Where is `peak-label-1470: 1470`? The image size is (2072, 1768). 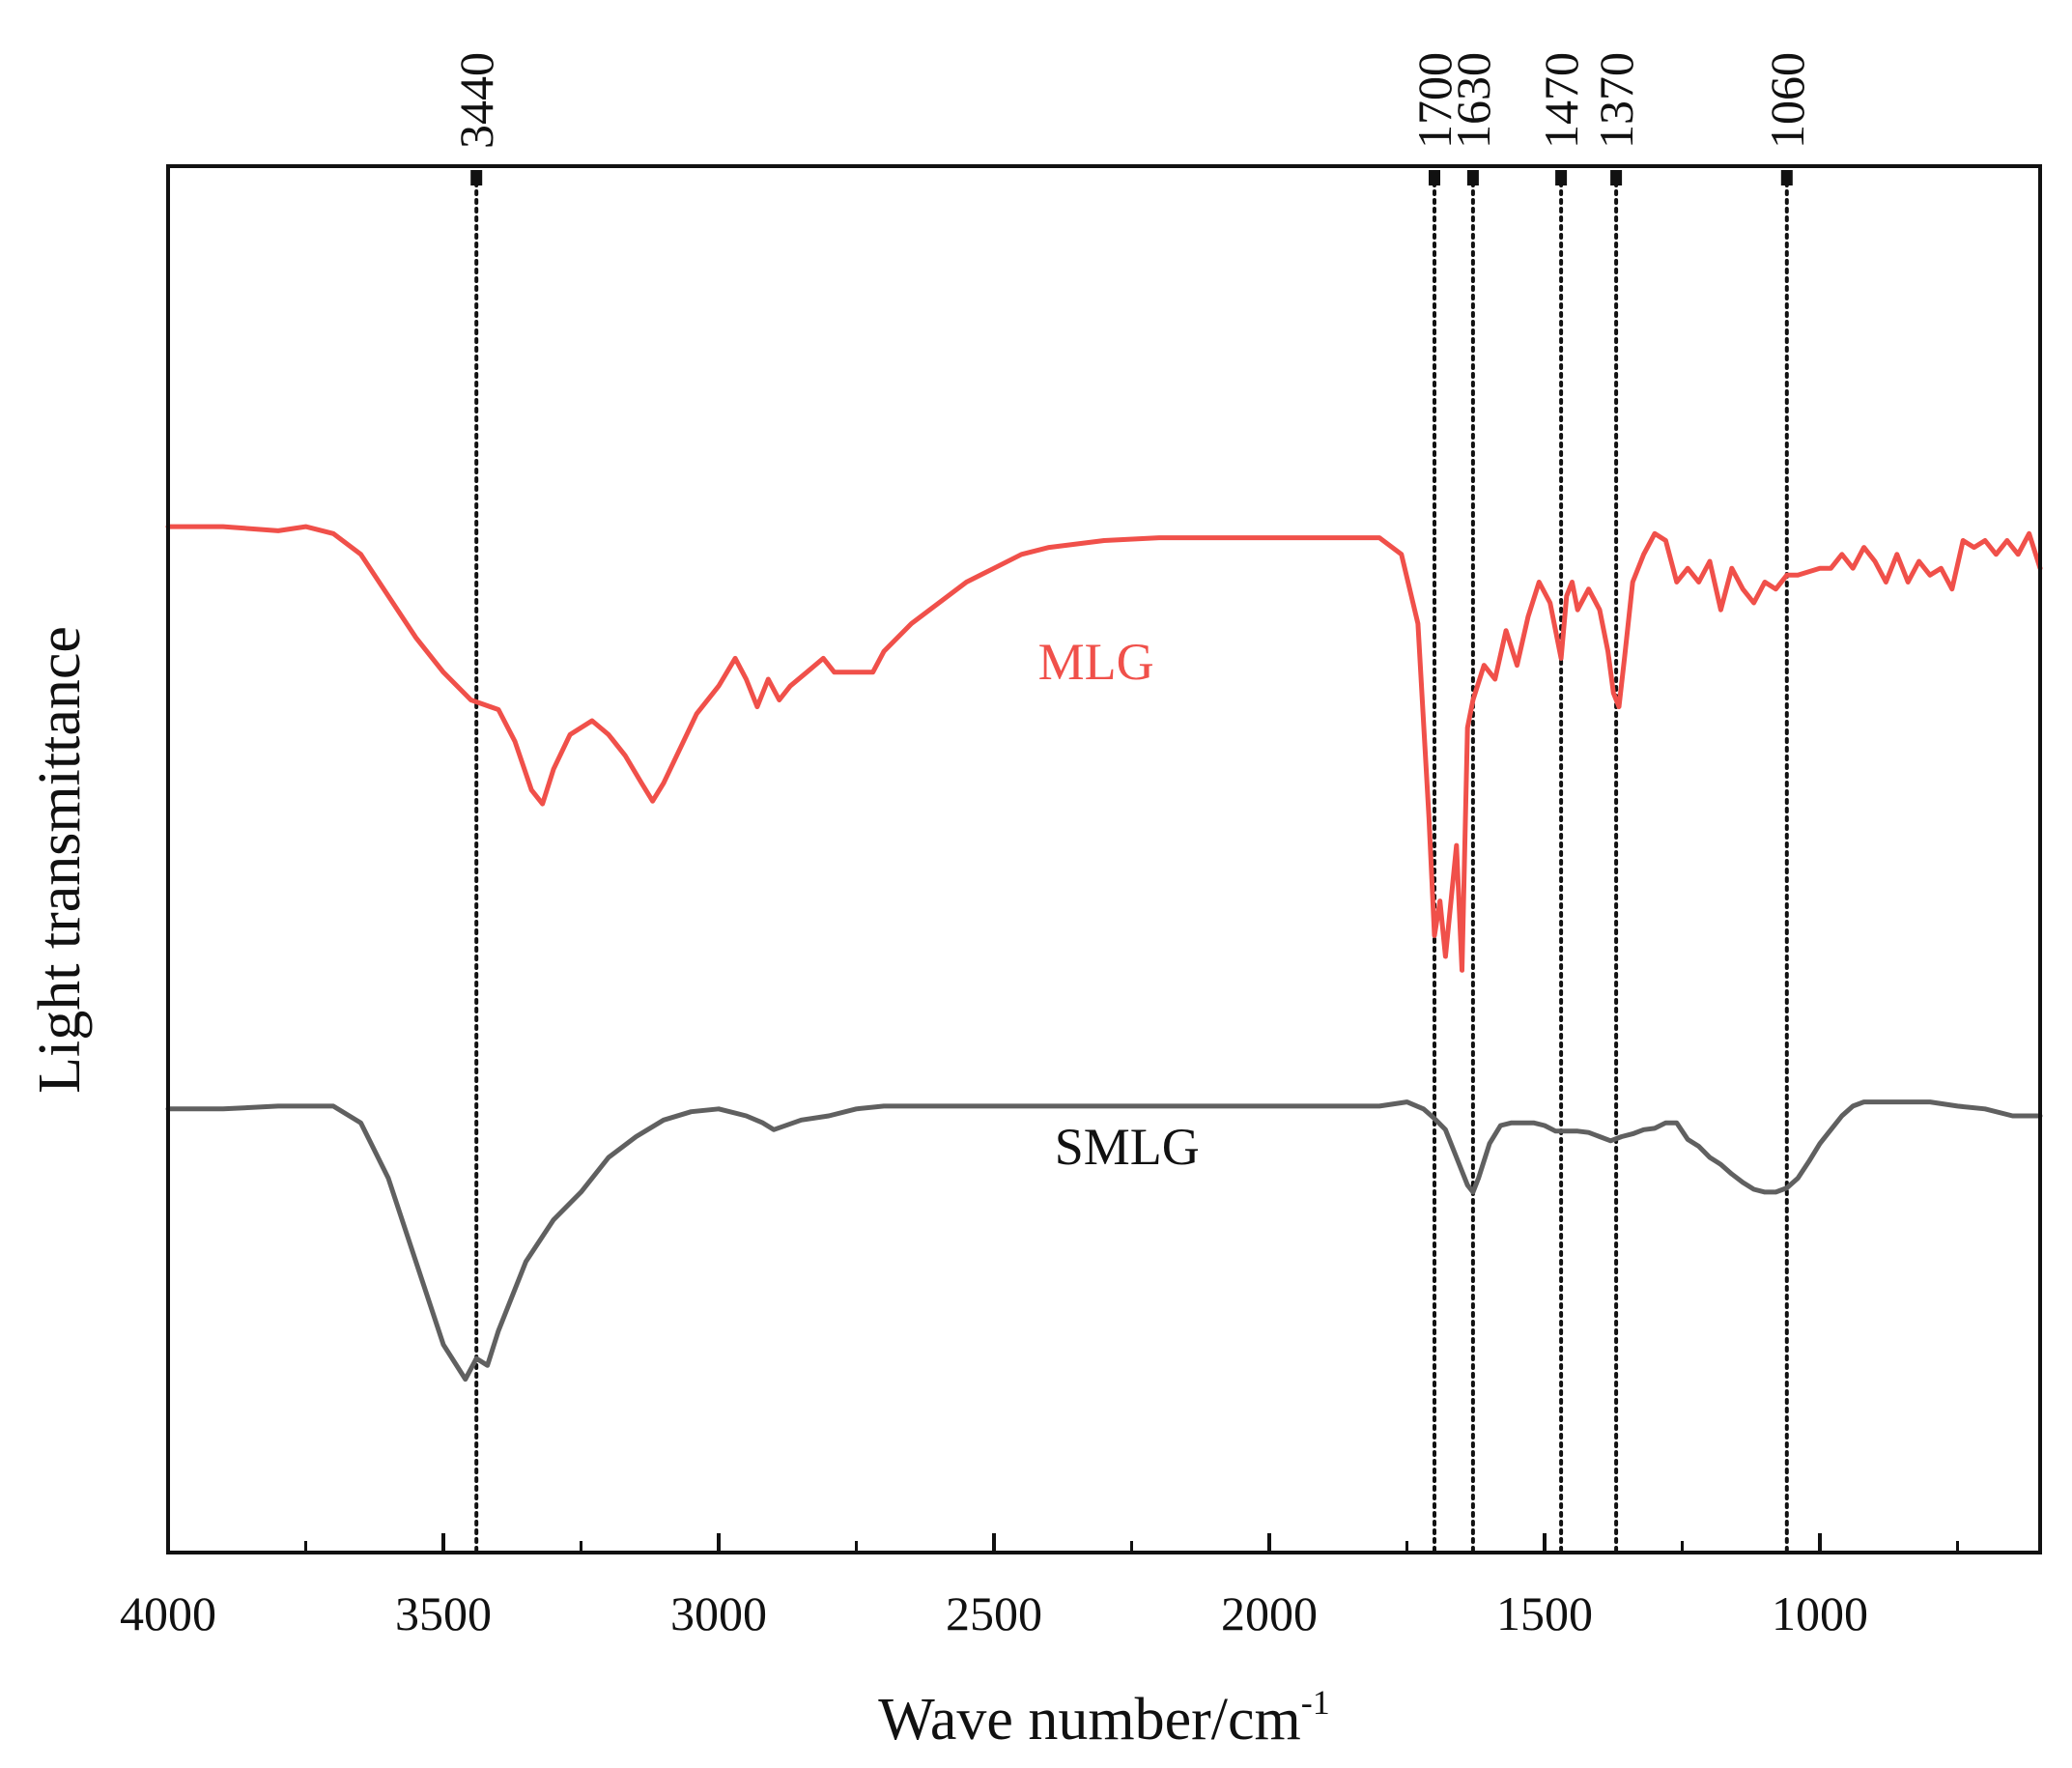 peak-label-1470: 1470 is located at coordinates (1561, 101).